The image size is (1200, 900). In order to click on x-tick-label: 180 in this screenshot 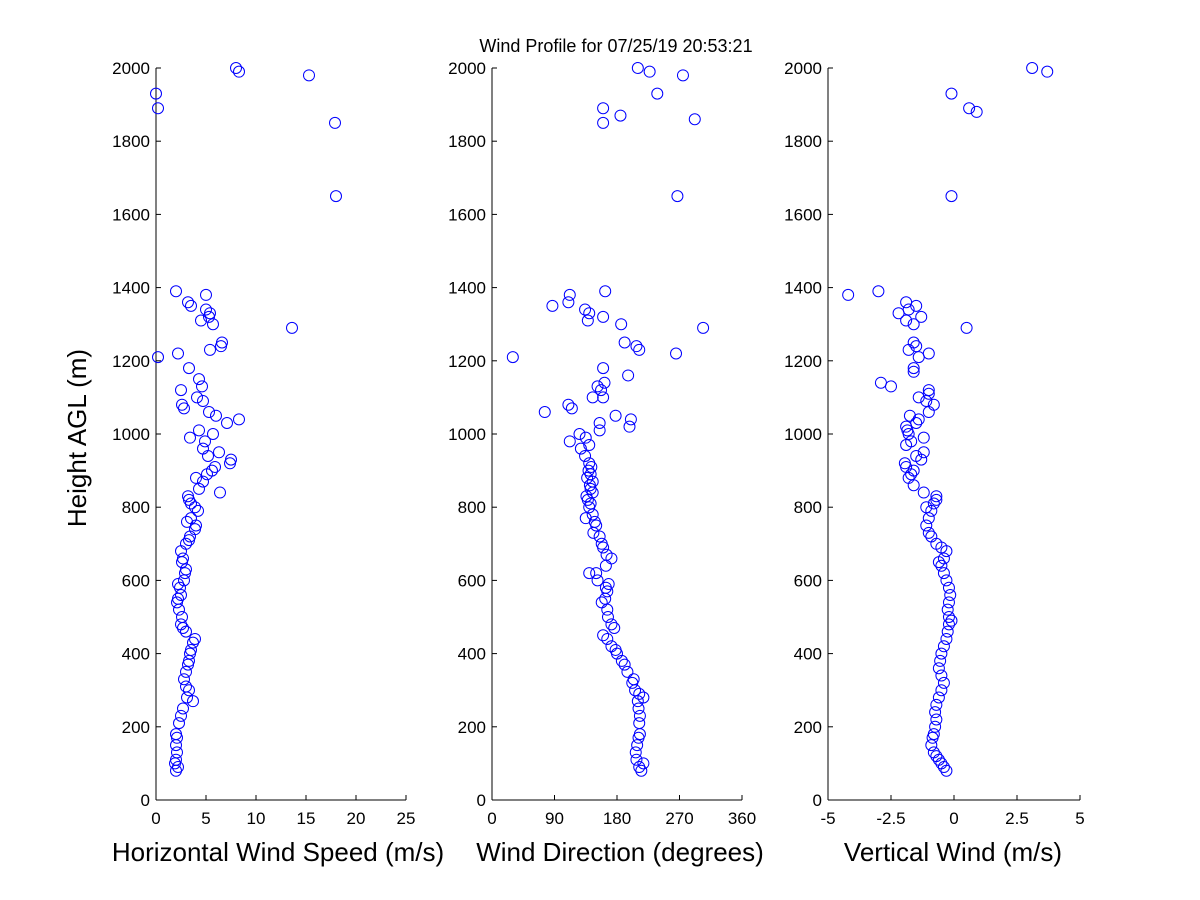, I will do `click(617, 818)`.